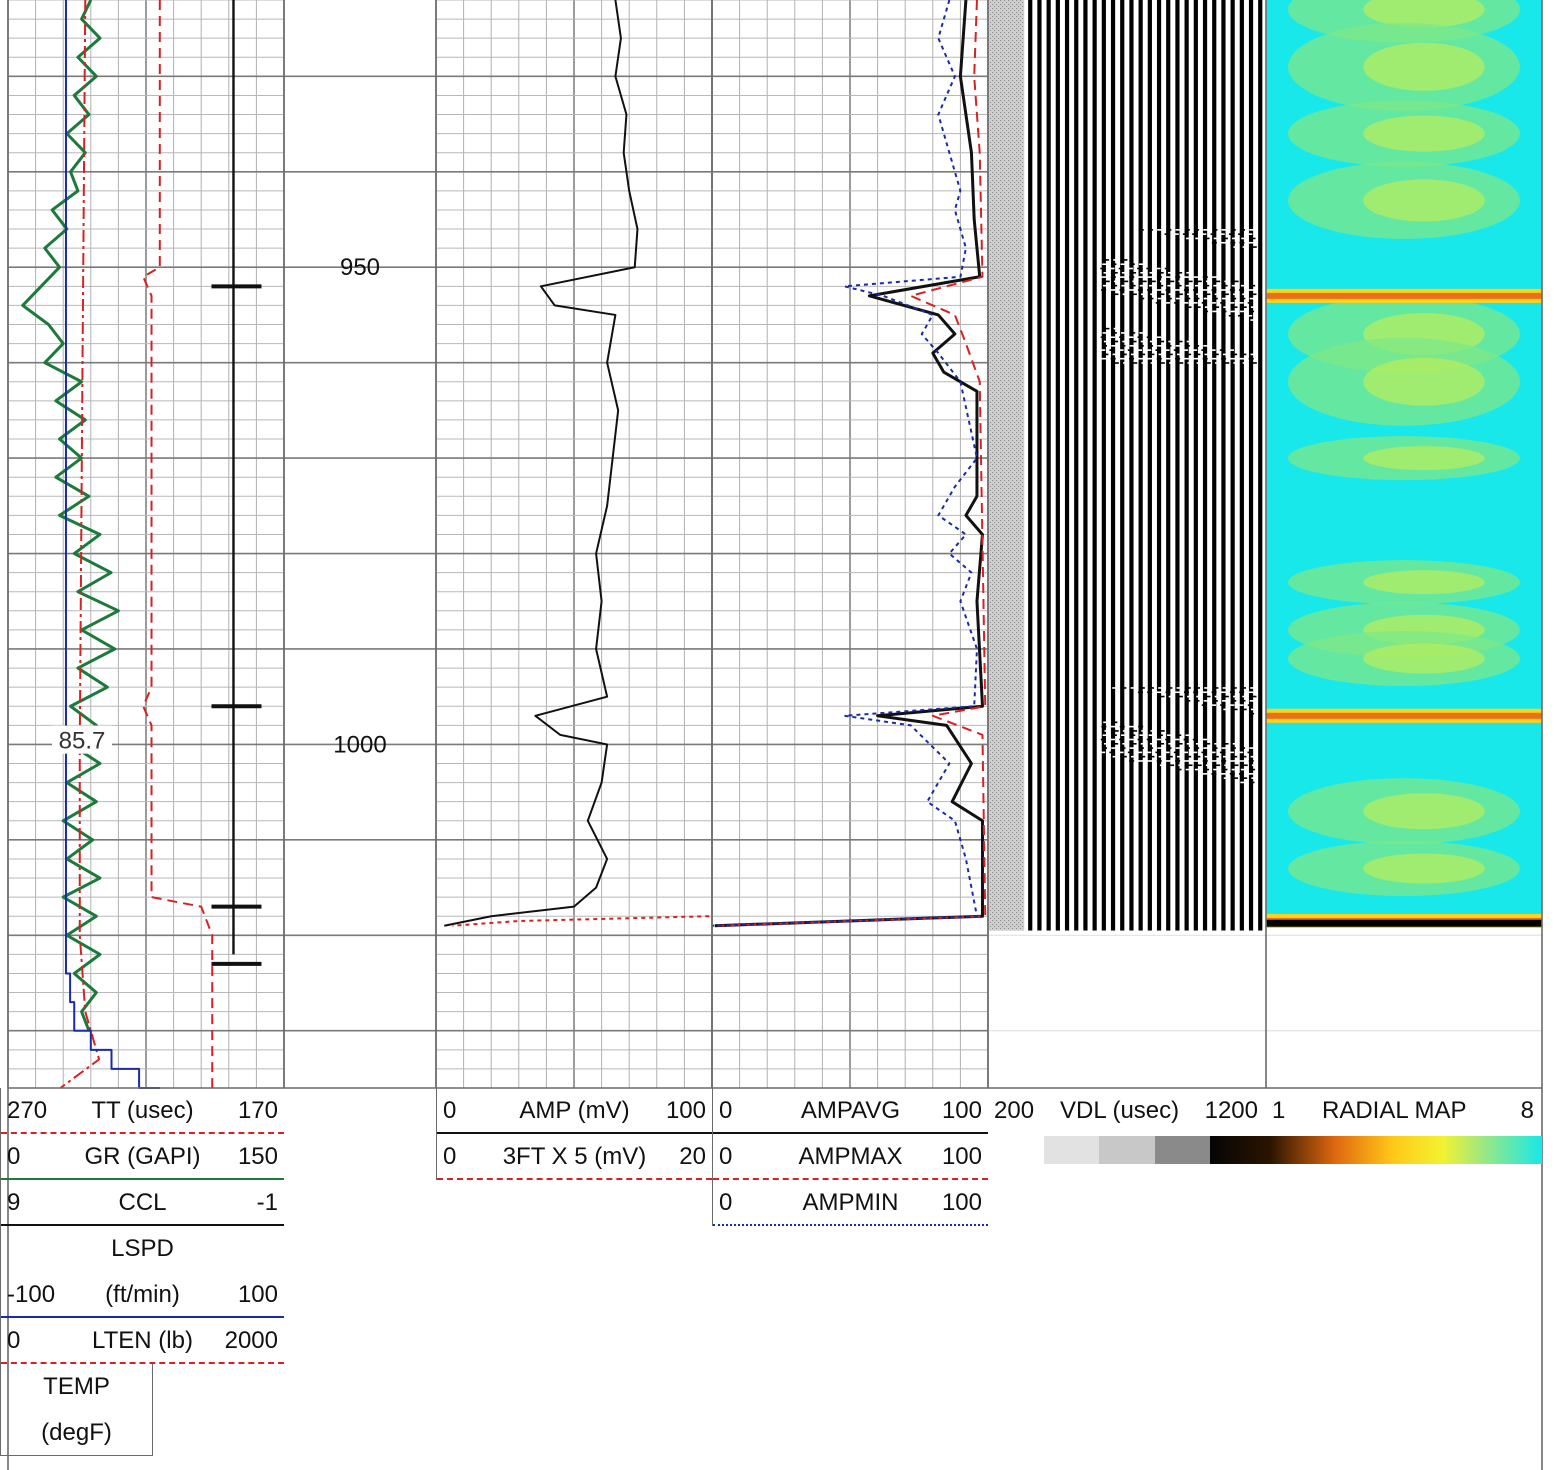 Image resolution: width=1554 pixels, height=1470 pixels. Describe the element at coordinates (1424, 200) in the screenshot. I see `radial-yellow-band` at that location.